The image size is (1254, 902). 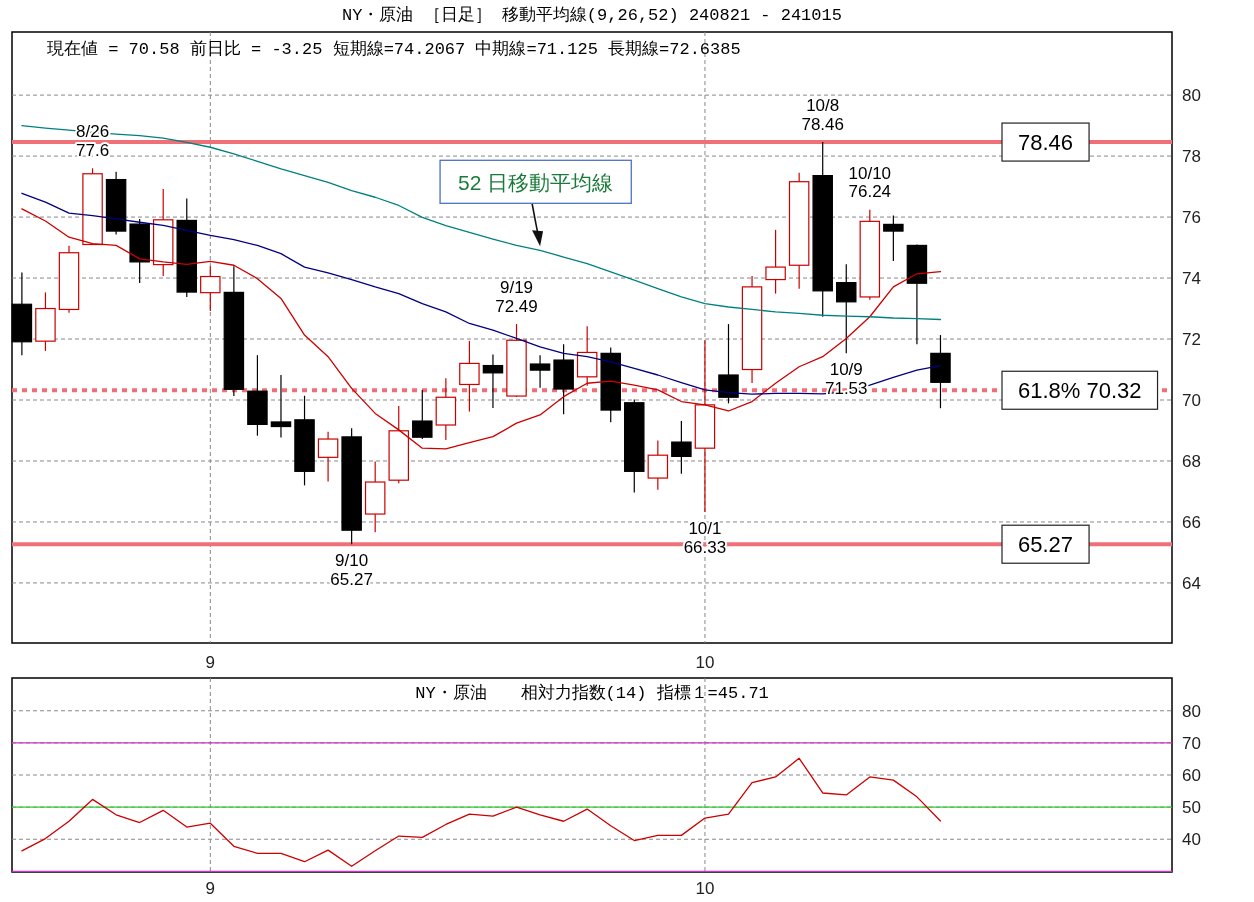 What do you see at coordinates (1191, 218) in the screenshot?
I see `y-tick-label: 76` at bounding box center [1191, 218].